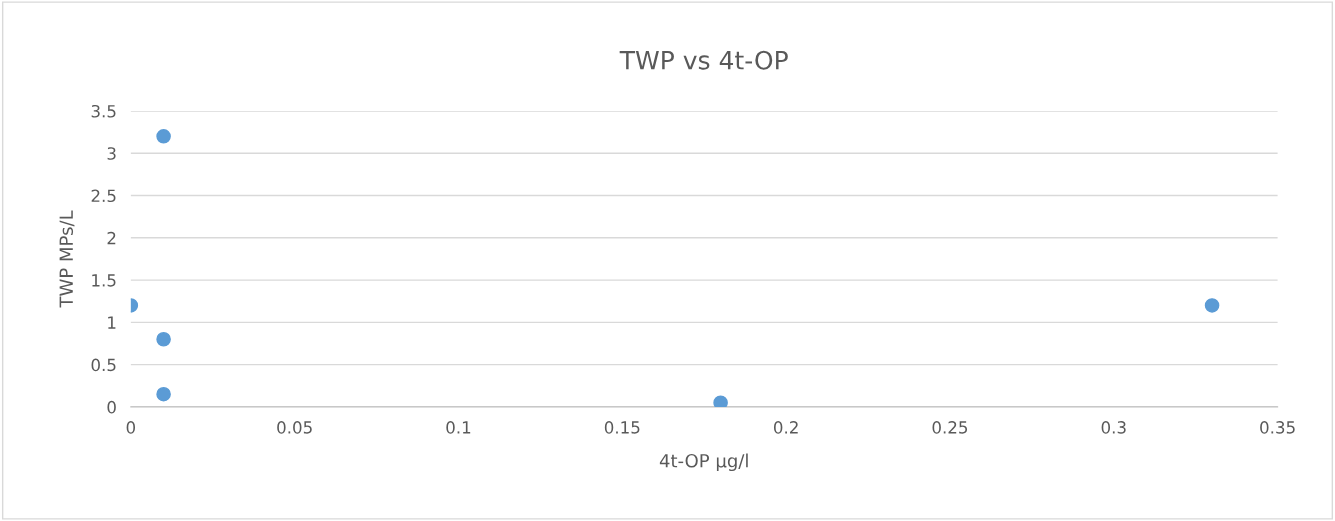  What do you see at coordinates (103, 196) in the screenshot?
I see `y-tick-label: 2.5` at bounding box center [103, 196].